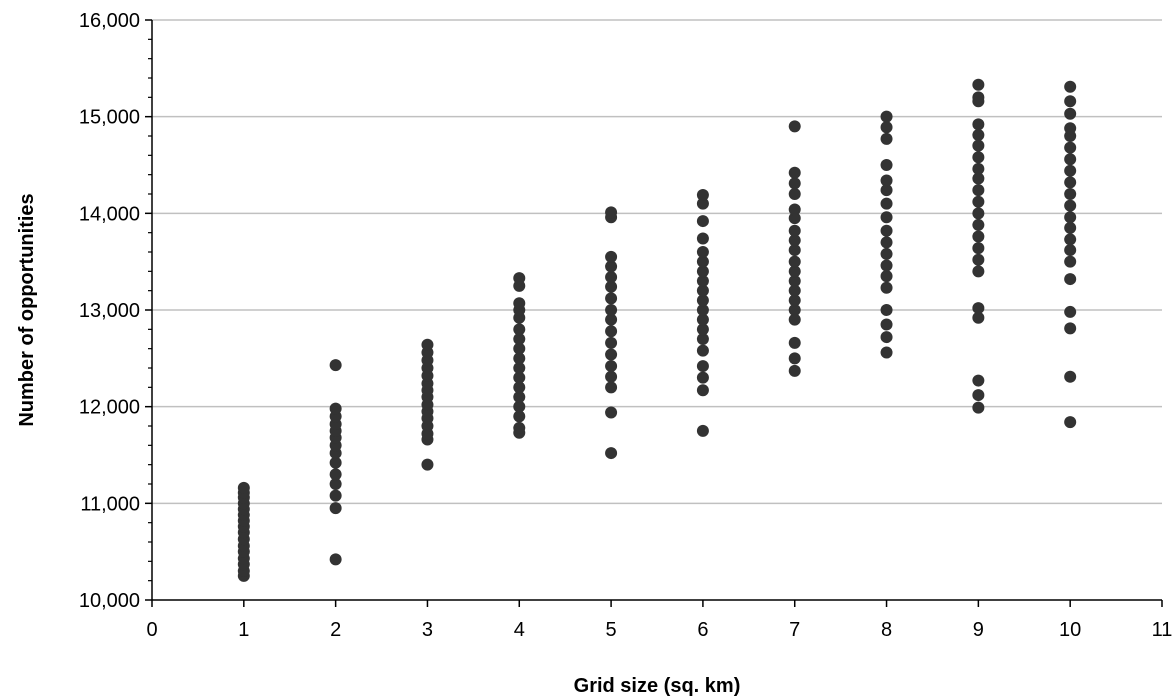 The width and height of the screenshot is (1173, 699). I want to click on y-tick-label: 16,000, so click(109, 21).